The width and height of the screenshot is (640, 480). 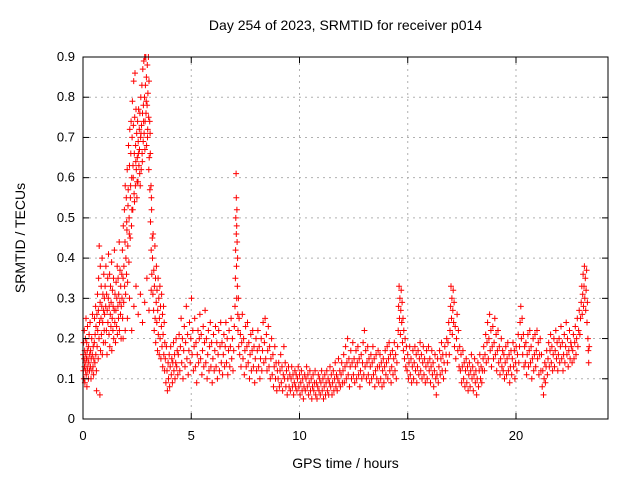 I want to click on y-tick-label: 0.3, so click(x=66, y=297).